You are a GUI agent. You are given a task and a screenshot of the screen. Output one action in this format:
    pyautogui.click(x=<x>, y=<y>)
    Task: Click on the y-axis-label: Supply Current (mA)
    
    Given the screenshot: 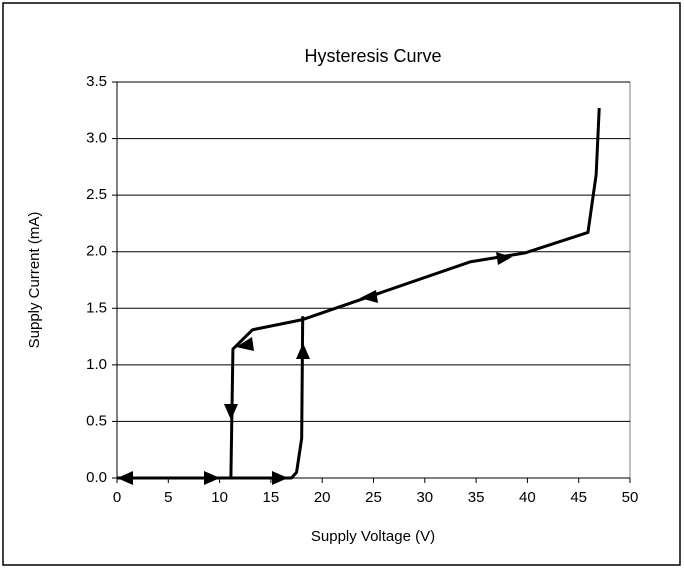 What is the action you would take?
    pyautogui.click(x=34, y=280)
    